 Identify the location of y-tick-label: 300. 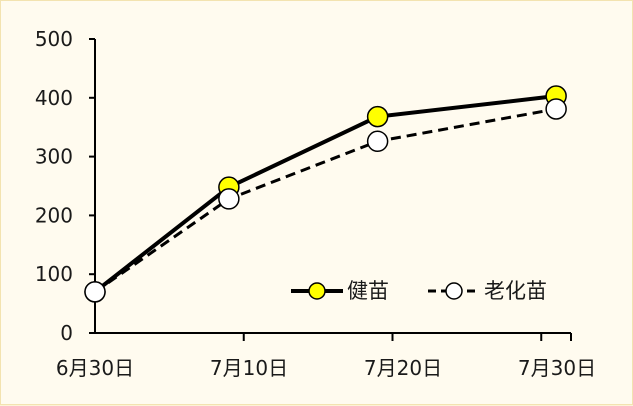
(54, 157).